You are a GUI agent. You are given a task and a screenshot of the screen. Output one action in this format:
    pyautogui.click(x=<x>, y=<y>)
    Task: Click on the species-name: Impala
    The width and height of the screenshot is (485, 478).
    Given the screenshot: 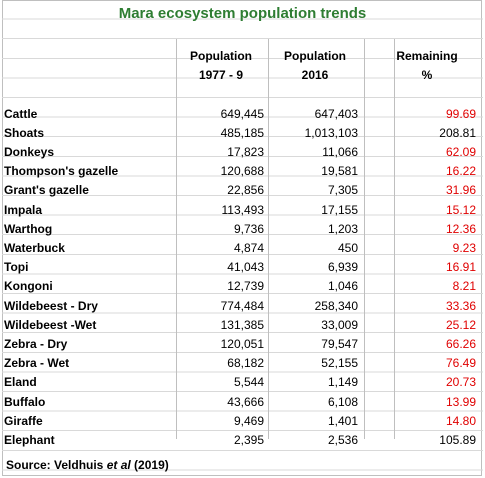 What is the action you would take?
    pyautogui.click(x=23, y=209)
    